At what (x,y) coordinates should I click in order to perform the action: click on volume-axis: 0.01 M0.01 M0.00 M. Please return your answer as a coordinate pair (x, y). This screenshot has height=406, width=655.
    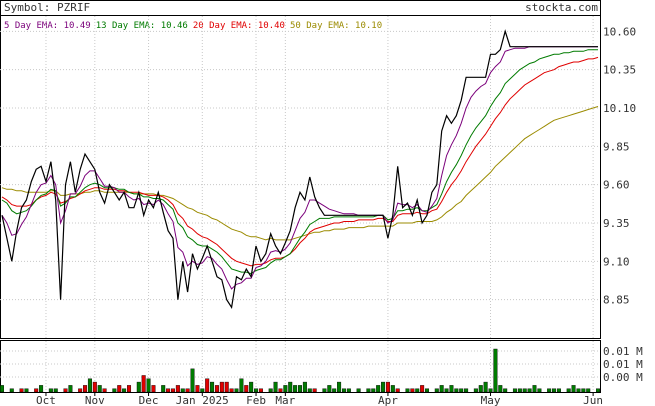
    Looking at the image, I should click on (623, 364).